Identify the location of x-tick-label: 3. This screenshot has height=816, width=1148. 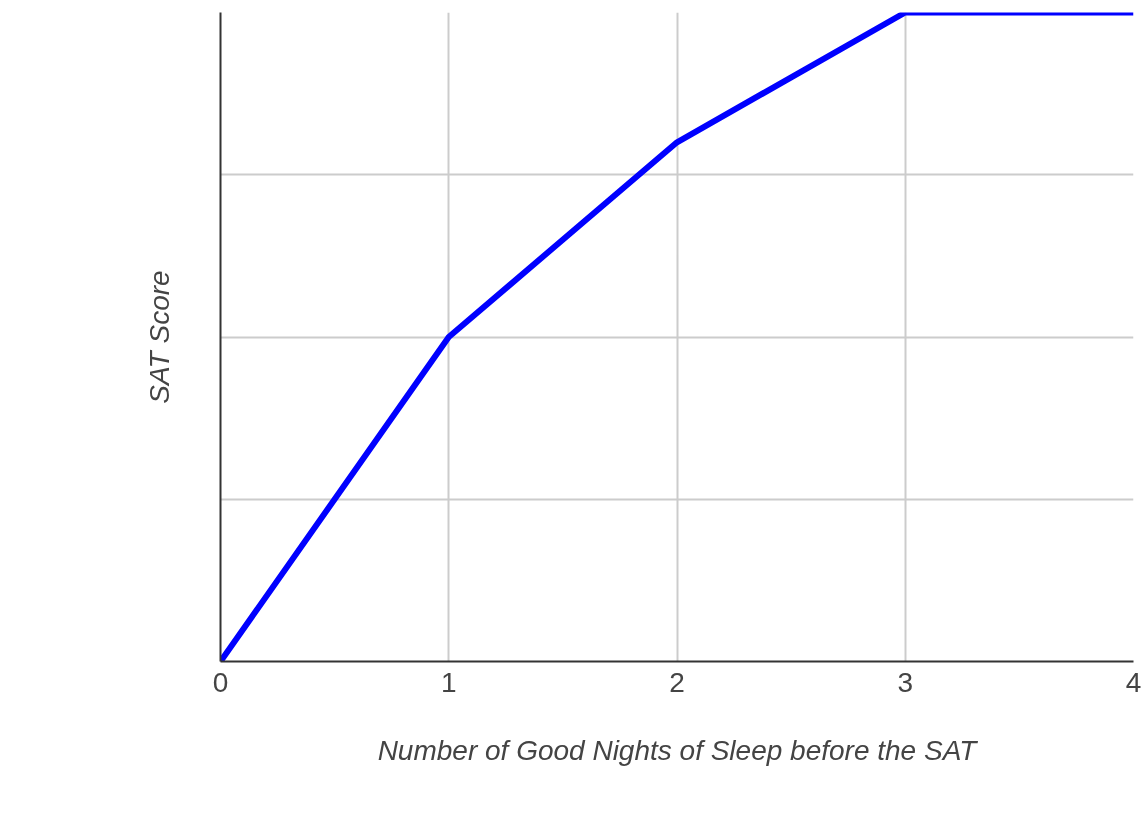
(905, 682).